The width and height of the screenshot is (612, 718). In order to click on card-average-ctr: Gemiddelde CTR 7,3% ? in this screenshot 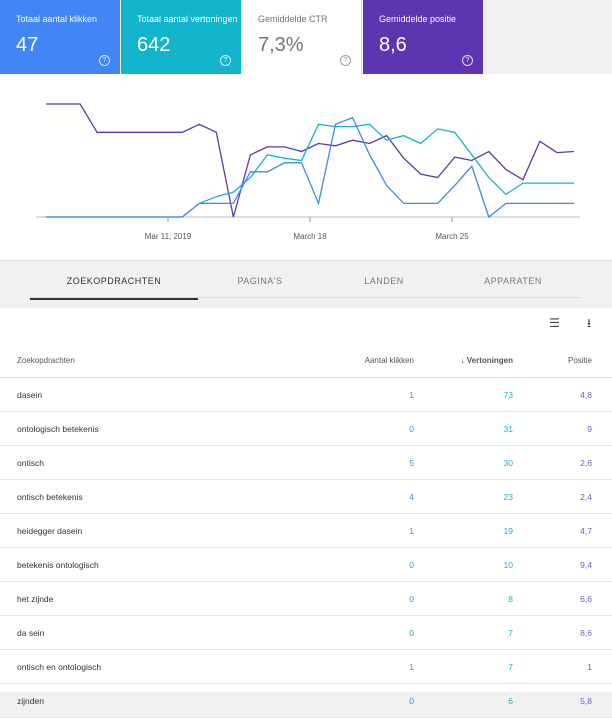, I will do `click(302, 37)`.